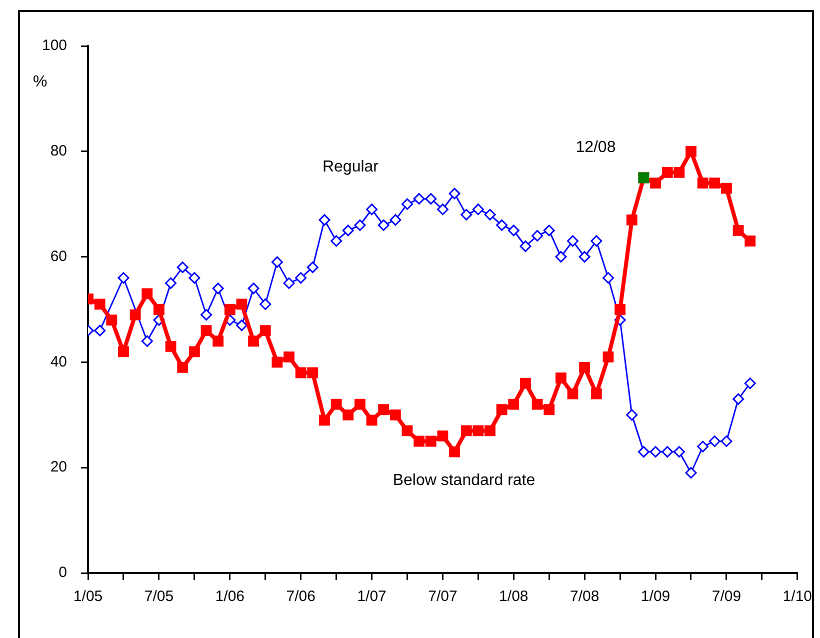  Describe the element at coordinates (88, 597) in the screenshot. I see `x-tick-label: 1/05` at that location.